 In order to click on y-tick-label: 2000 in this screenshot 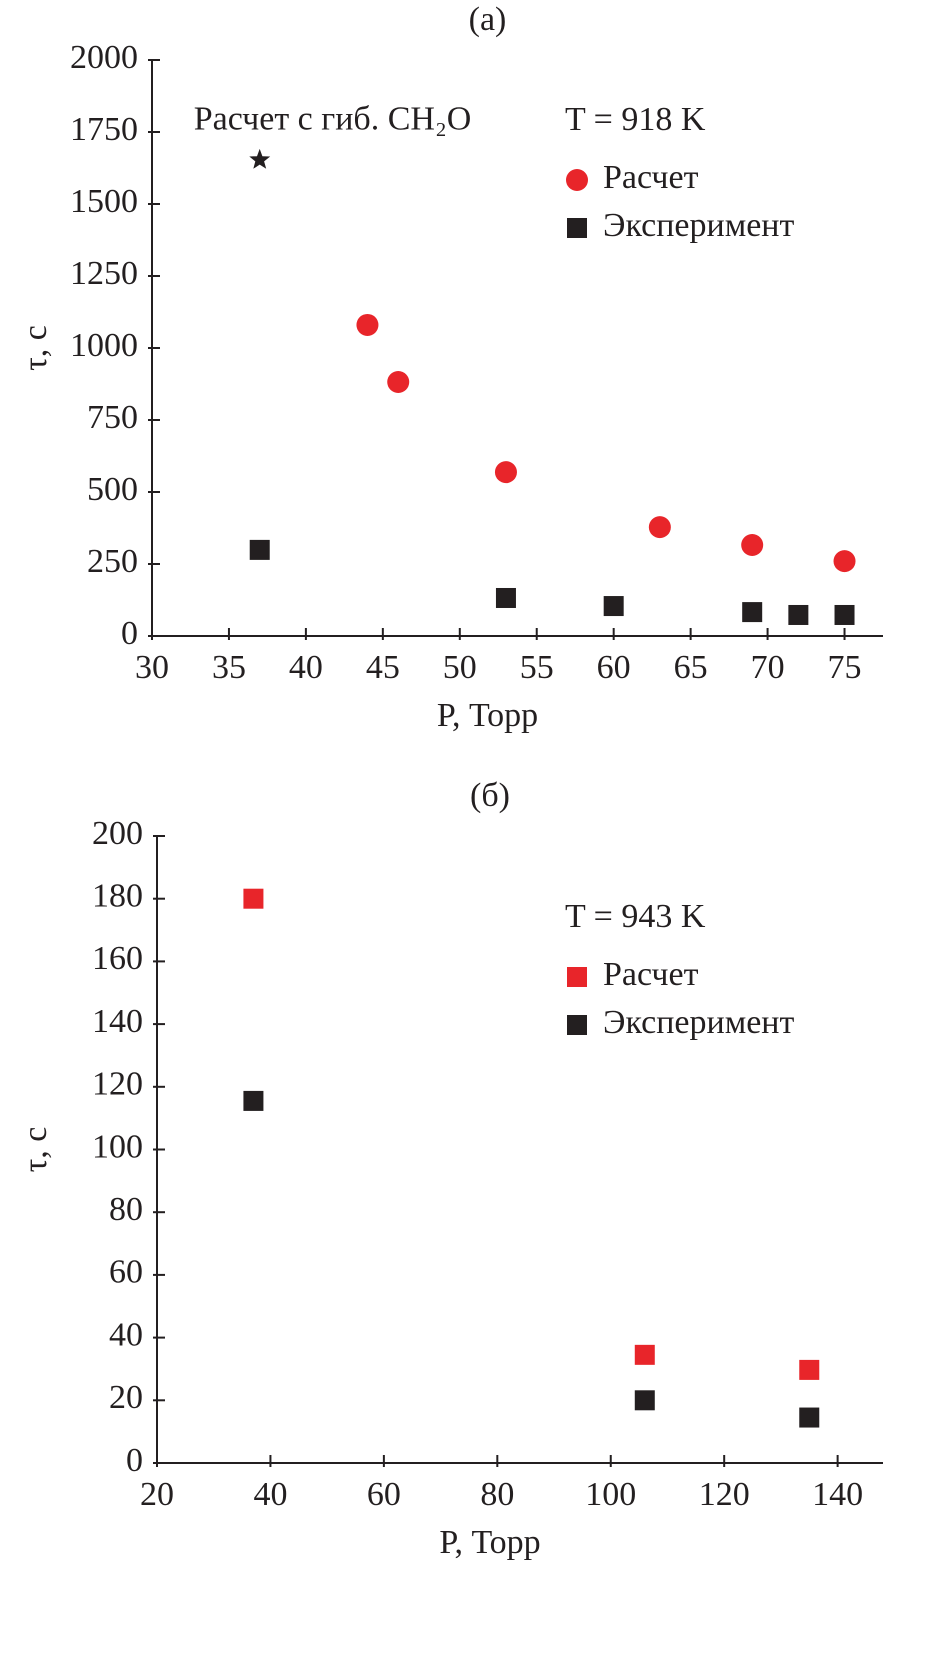, I will do `click(104, 57)`.